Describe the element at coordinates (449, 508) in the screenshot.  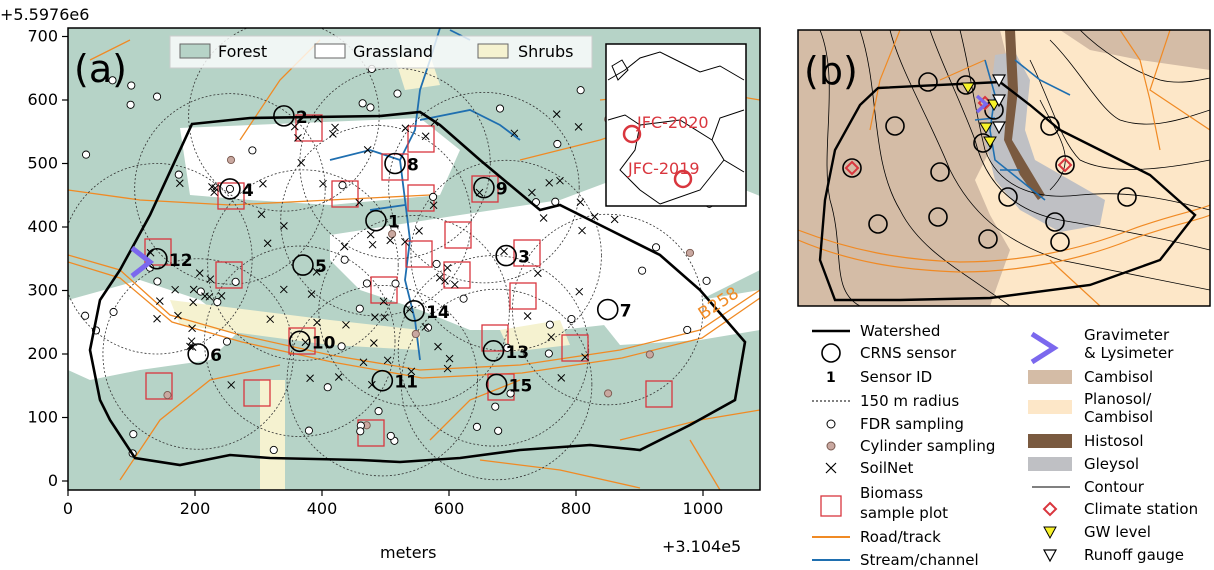
I see `x-tick-label: 600` at that location.